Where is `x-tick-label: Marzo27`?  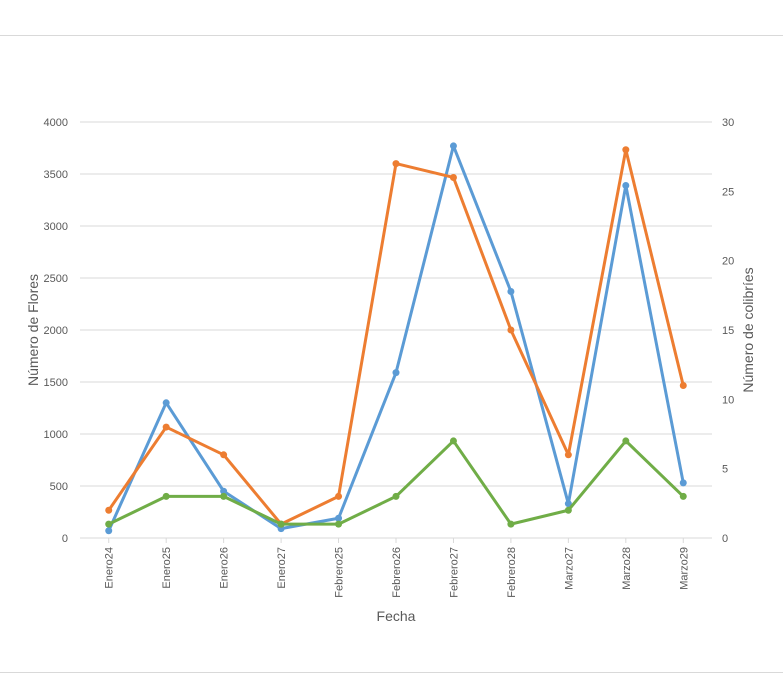 x-tick-label: Marzo27 is located at coordinates (569, 568).